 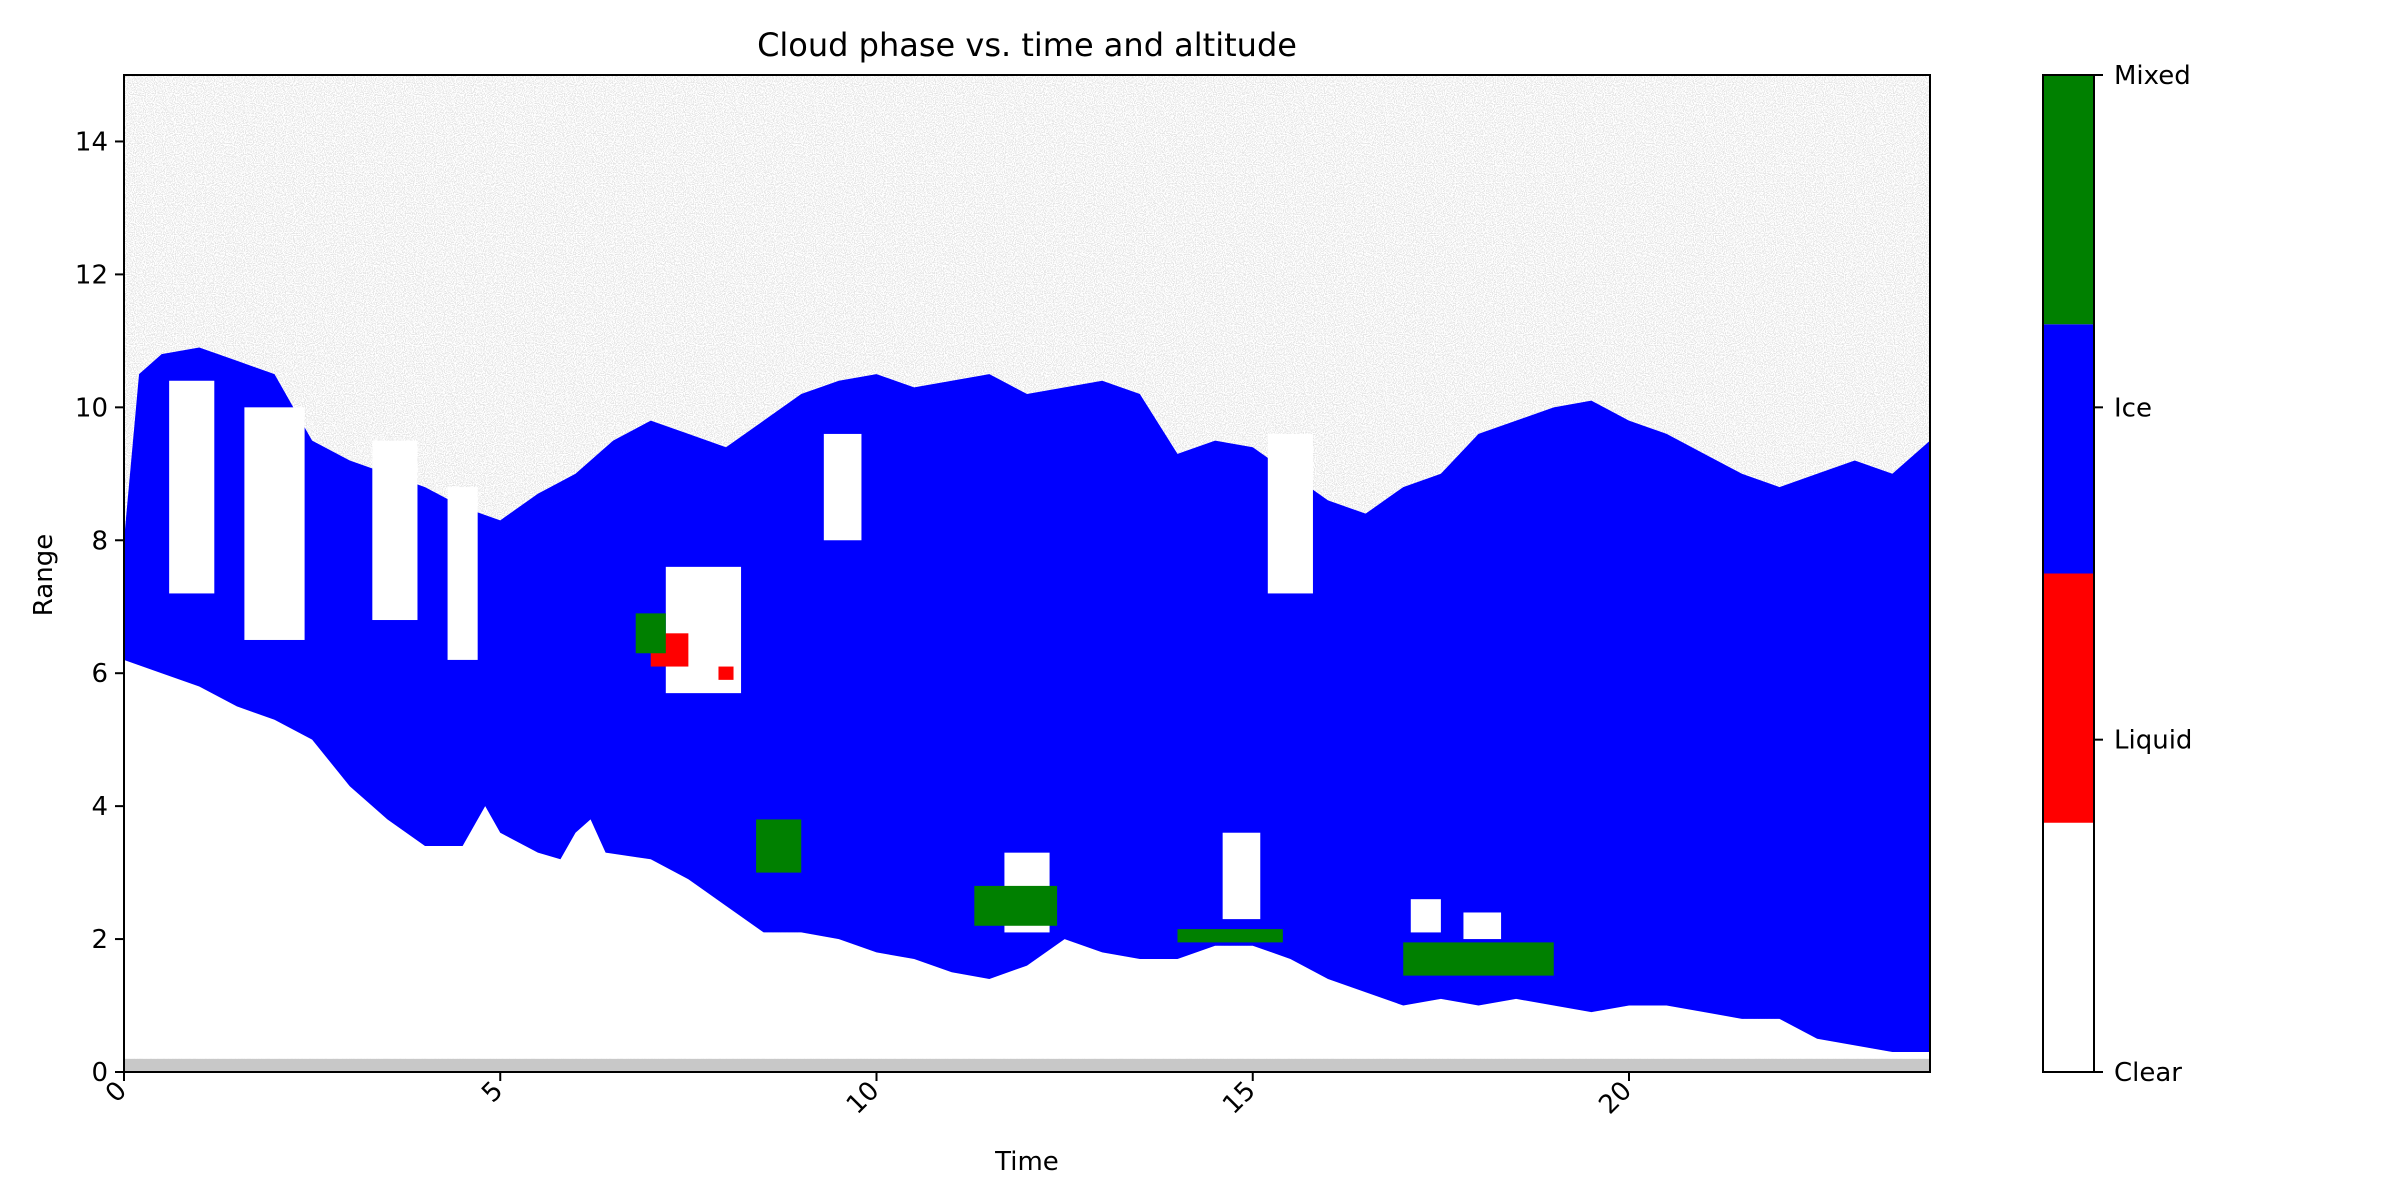 What do you see at coordinates (863, 1098) in the screenshot?
I see `x-tick-label: 10` at bounding box center [863, 1098].